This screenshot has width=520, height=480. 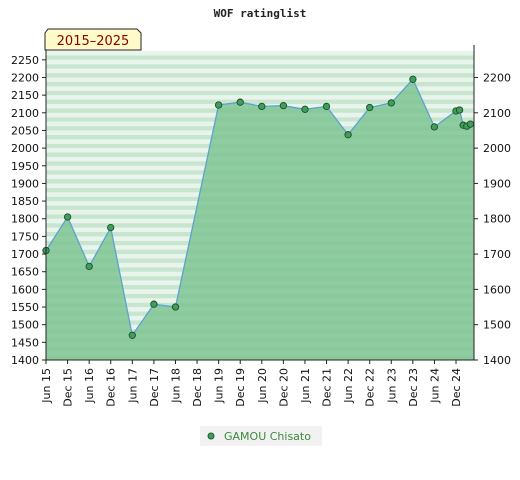 I want to click on x-tick-label: Dec 18, so click(x=197, y=387).